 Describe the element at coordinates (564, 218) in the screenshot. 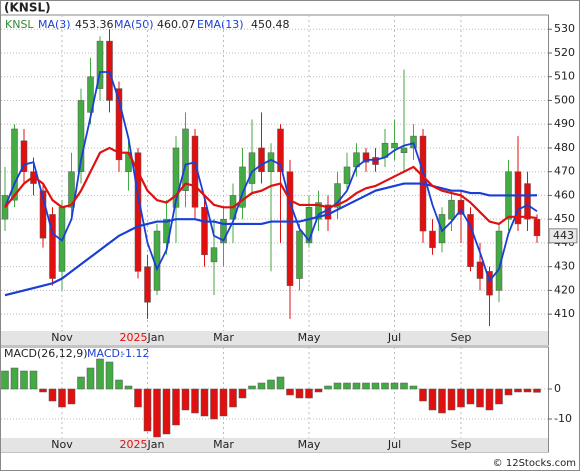

I see `y-tick-label: 450` at that location.